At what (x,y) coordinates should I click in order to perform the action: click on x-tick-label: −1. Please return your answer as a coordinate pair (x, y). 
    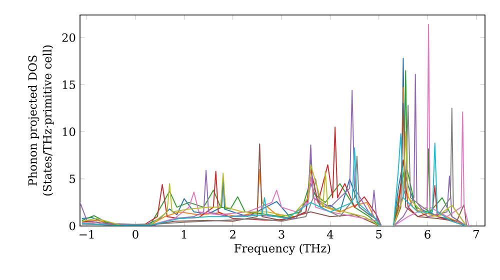
    Looking at the image, I should click on (87, 234).